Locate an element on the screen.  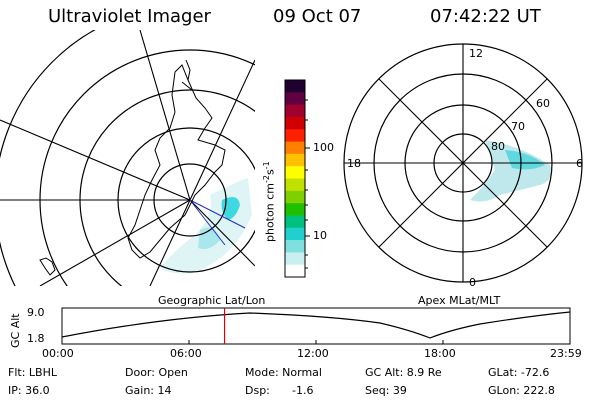
antarctica-coastline is located at coordinates (176, 161).